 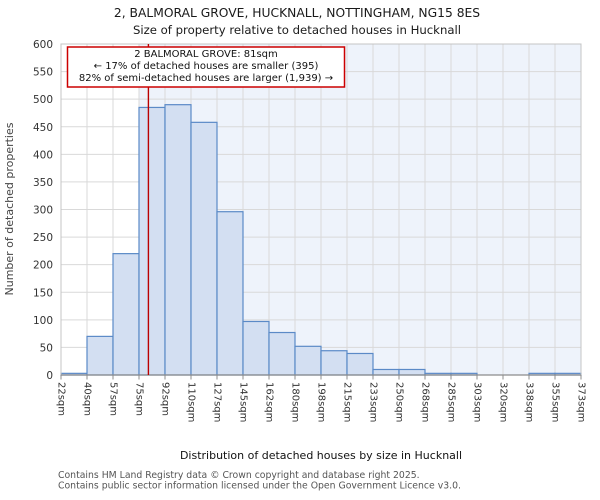 I want to click on x-tick-label: 22sqm, so click(x=61, y=399).